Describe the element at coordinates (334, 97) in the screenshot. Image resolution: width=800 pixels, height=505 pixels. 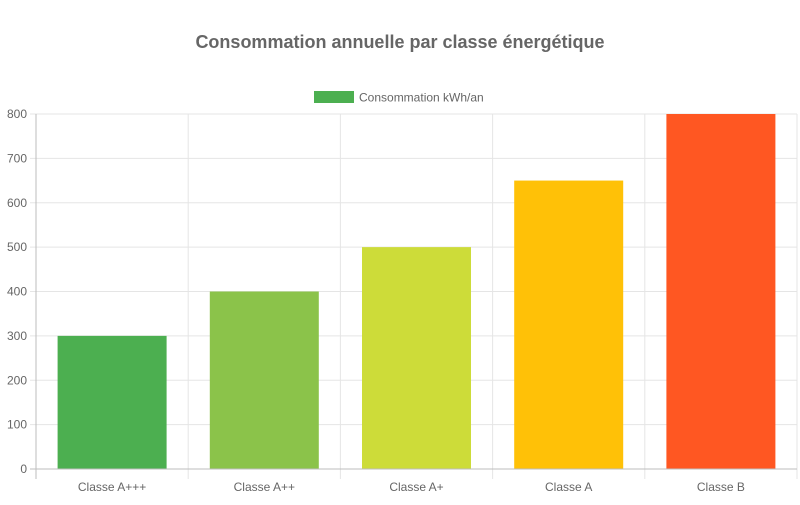
I see `legend-swatch` at that location.